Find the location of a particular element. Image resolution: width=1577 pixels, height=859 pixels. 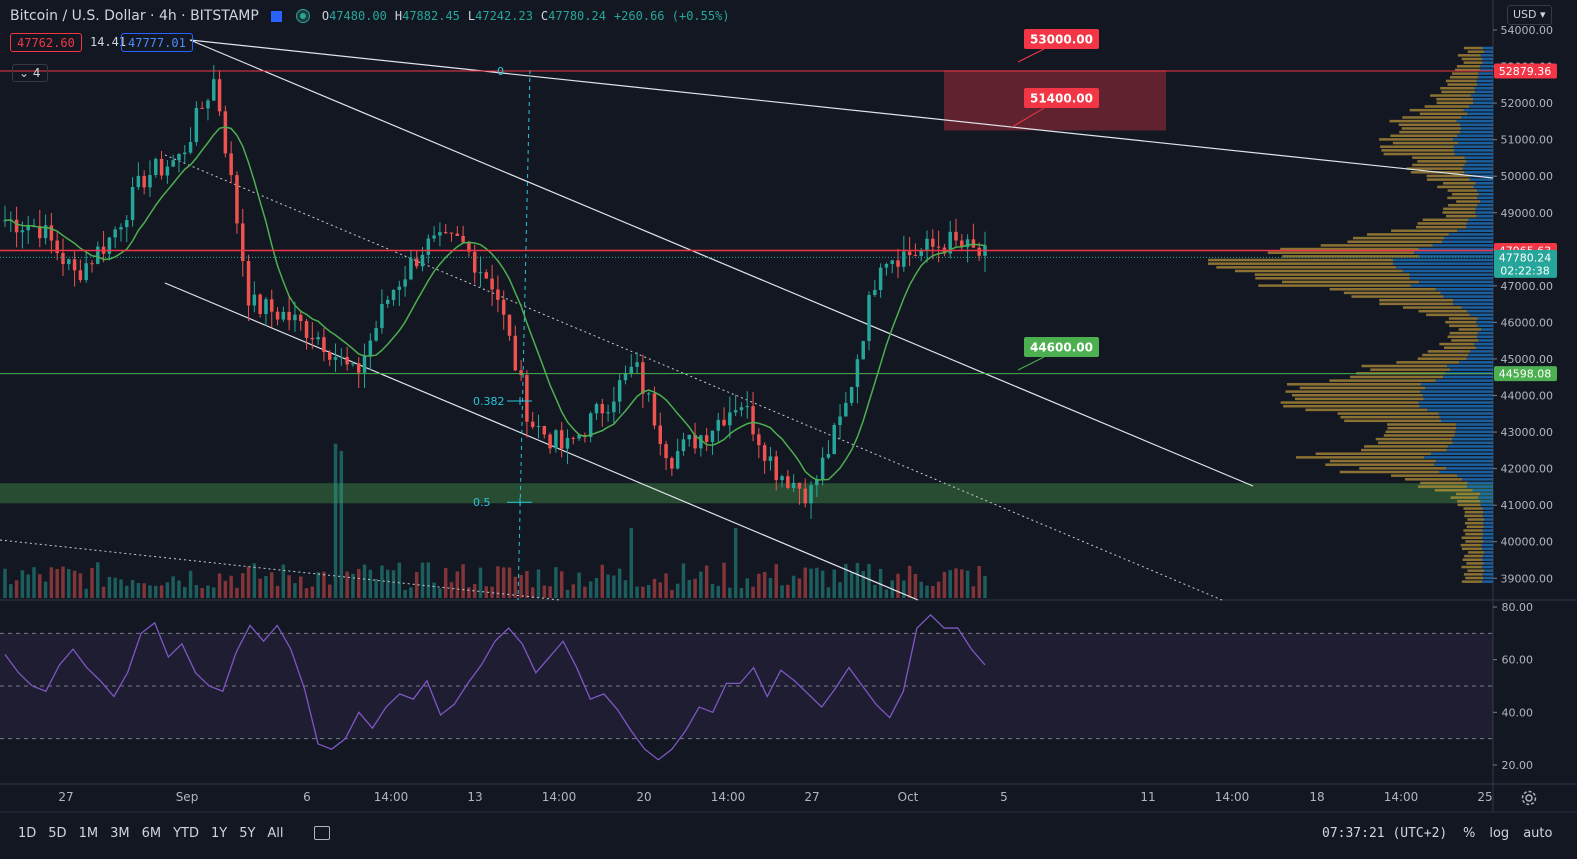

timeframe-5y: 5Y is located at coordinates (247, 833).